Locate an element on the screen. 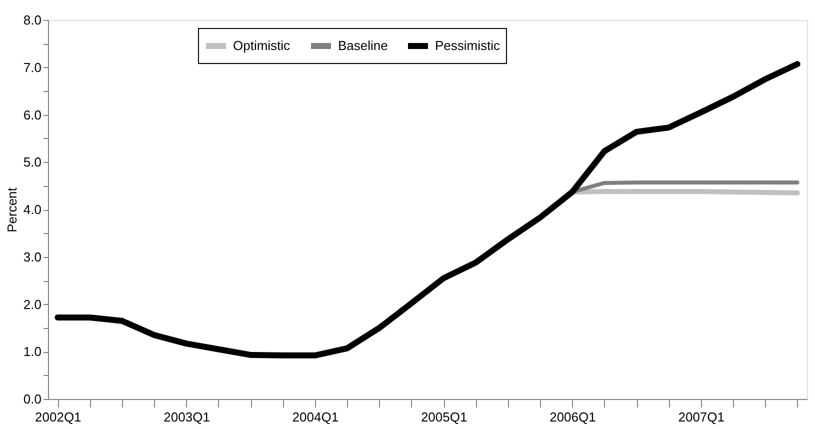 Image resolution: width=815 pixels, height=429 pixels. y-tick-label: 1.0 is located at coordinates (32, 352).